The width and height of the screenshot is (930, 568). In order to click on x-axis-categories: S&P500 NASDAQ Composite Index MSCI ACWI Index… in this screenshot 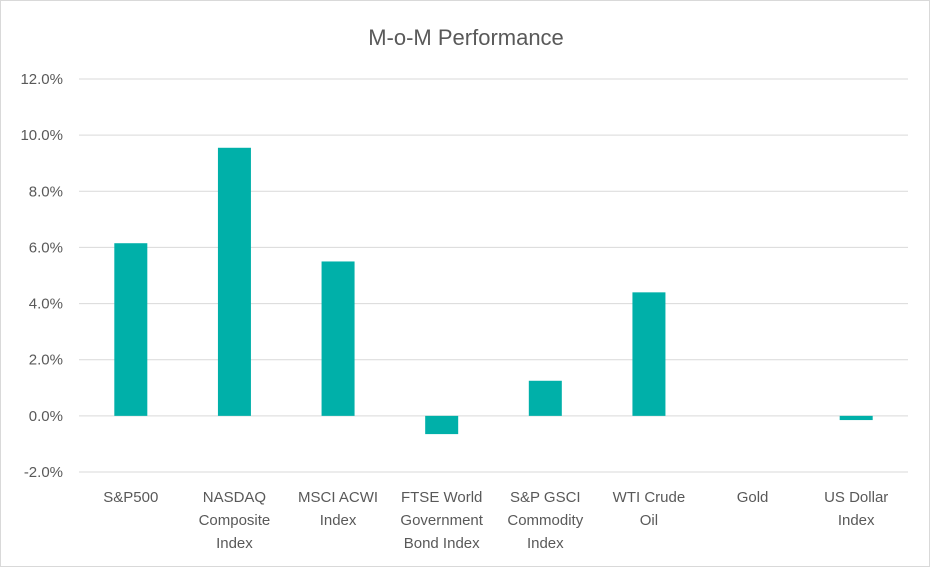, I will do `click(495, 520)`.